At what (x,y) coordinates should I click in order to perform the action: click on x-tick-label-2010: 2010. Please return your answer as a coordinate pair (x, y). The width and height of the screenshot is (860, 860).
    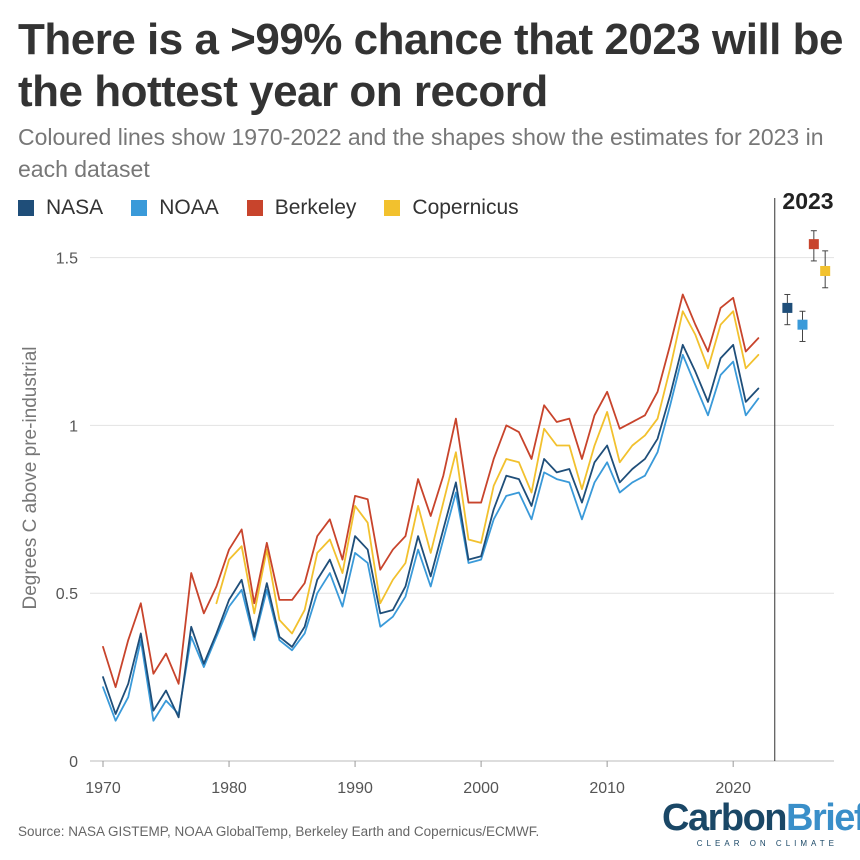
    Looking at the image, I should click on (607, 788).